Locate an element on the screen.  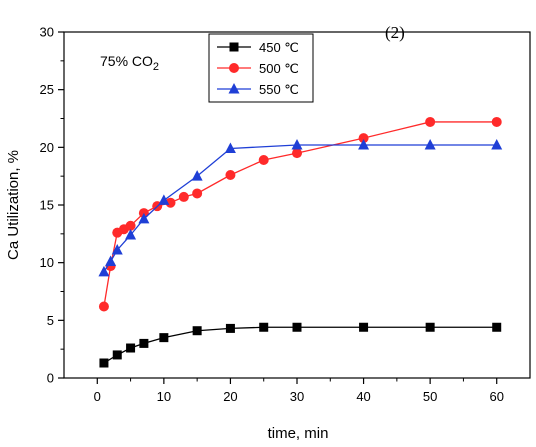
legend-label: 550 ℃ is located at coordinates (279, 89).